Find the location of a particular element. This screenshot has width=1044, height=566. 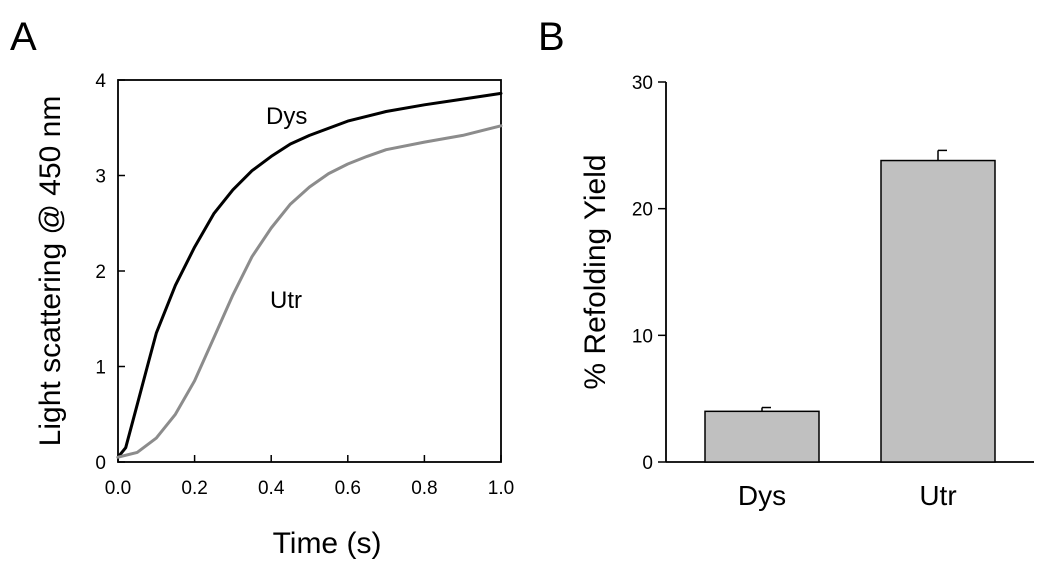

panel-a-y-ticks: 0 1 2 3 4 is located at coordinates (110, 272).